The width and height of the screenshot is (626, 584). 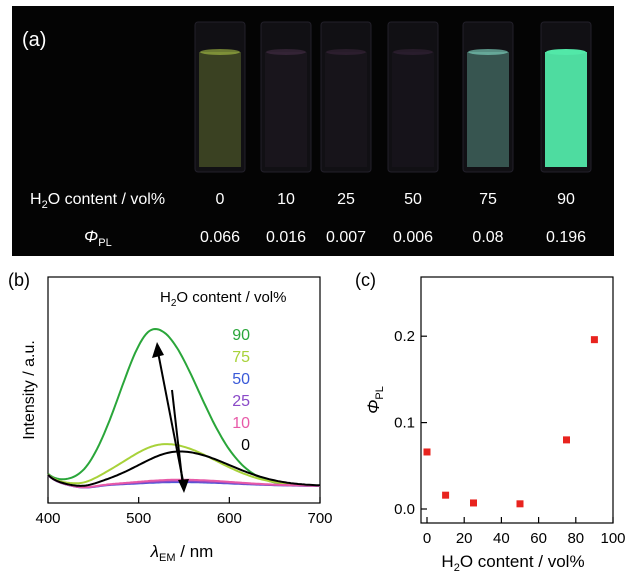 I want to click on increase-arrow, so click(x=170, y=414).